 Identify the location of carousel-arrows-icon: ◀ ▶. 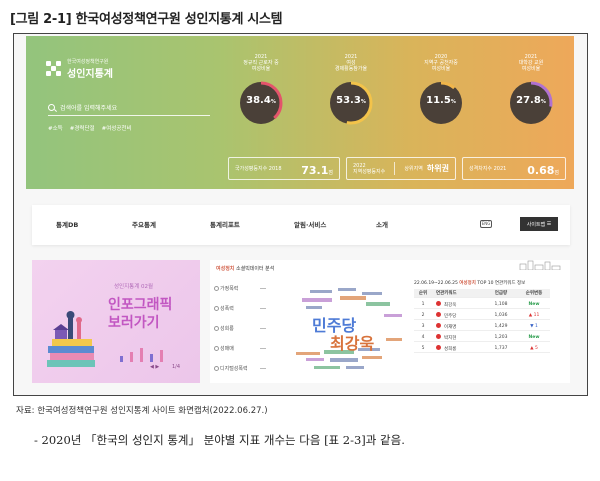
(155, 367).